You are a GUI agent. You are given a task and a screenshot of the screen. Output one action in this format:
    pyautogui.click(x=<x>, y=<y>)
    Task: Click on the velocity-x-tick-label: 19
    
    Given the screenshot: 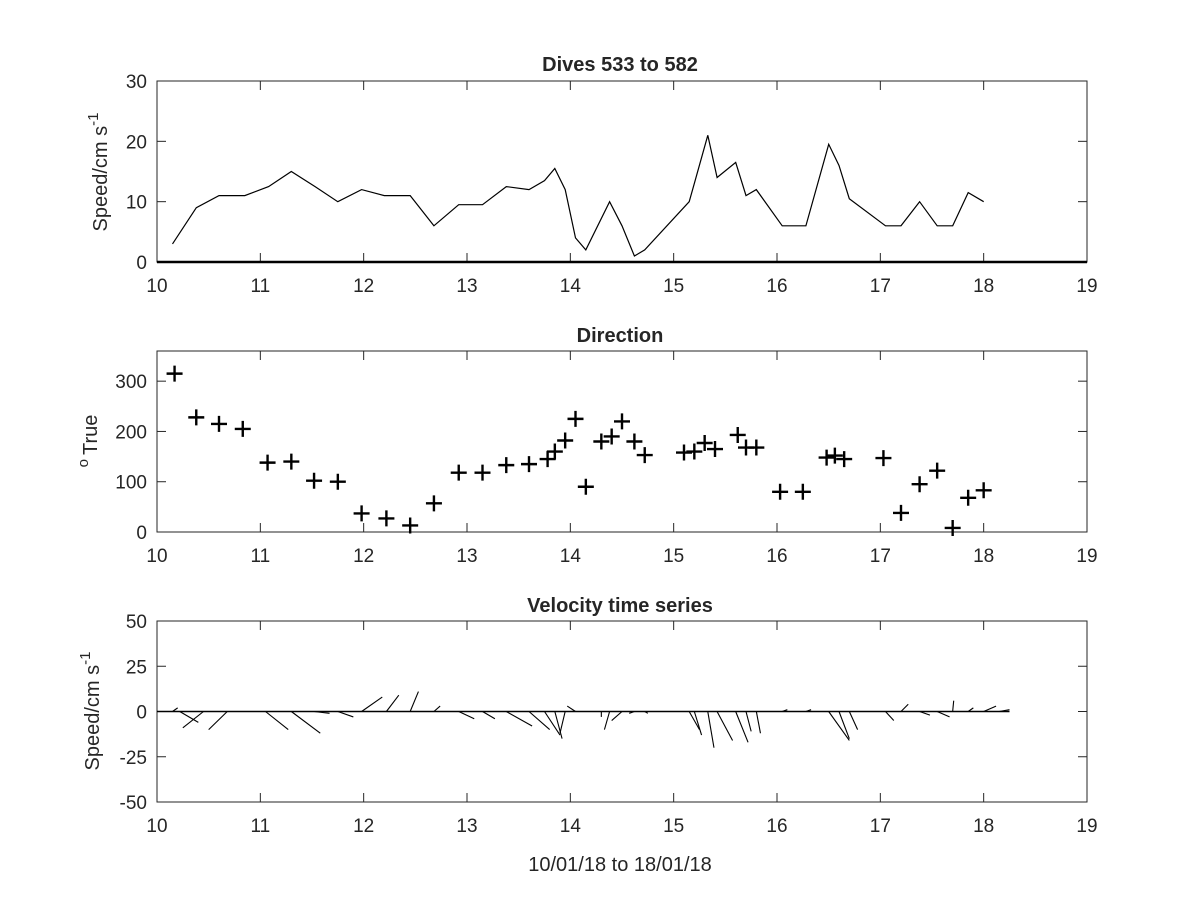 What is the action you would take?
    pyautogui.click(x=1086, y=826)
    